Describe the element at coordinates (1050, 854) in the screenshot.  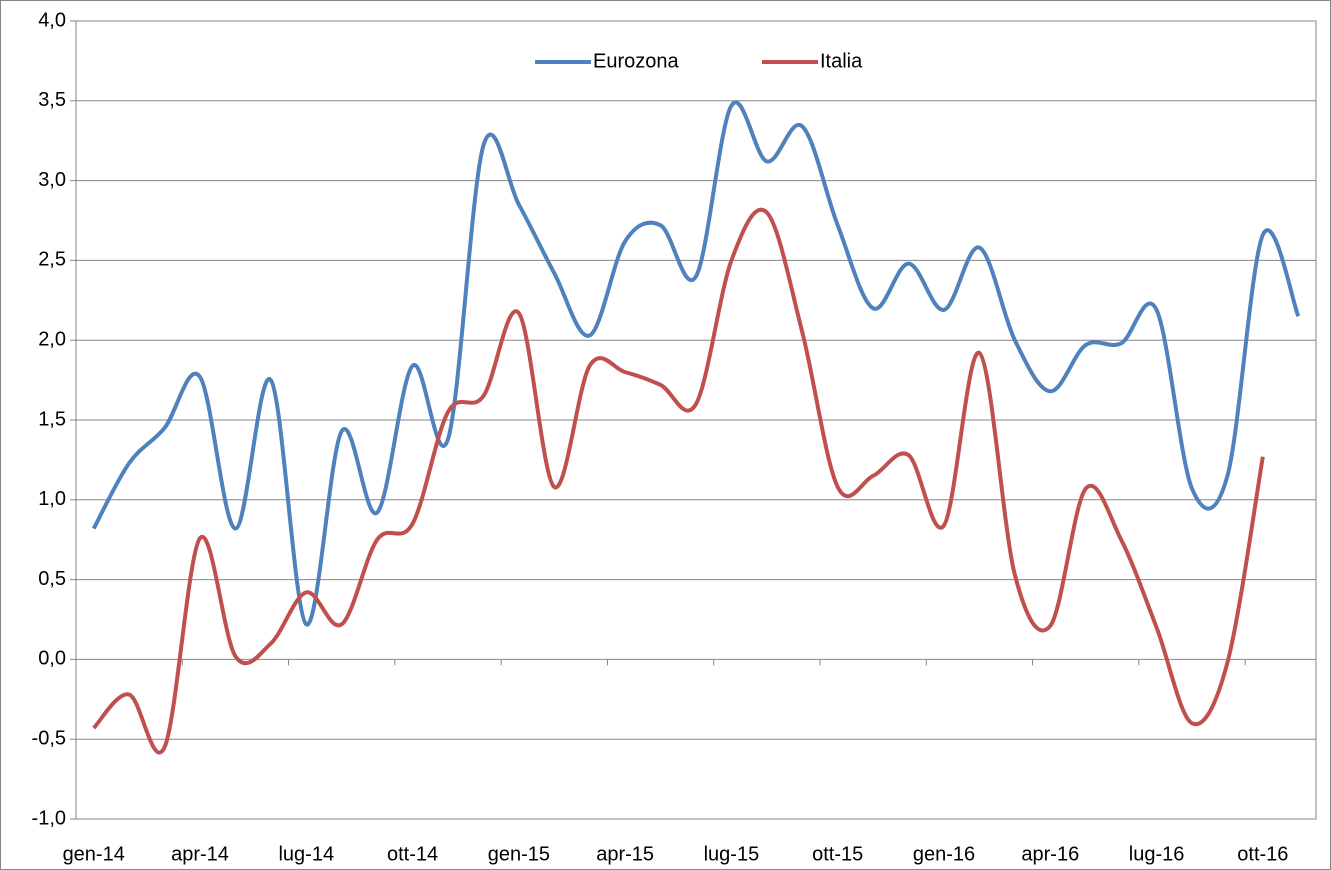
I see `x-tick-label: apr-16` at that location.